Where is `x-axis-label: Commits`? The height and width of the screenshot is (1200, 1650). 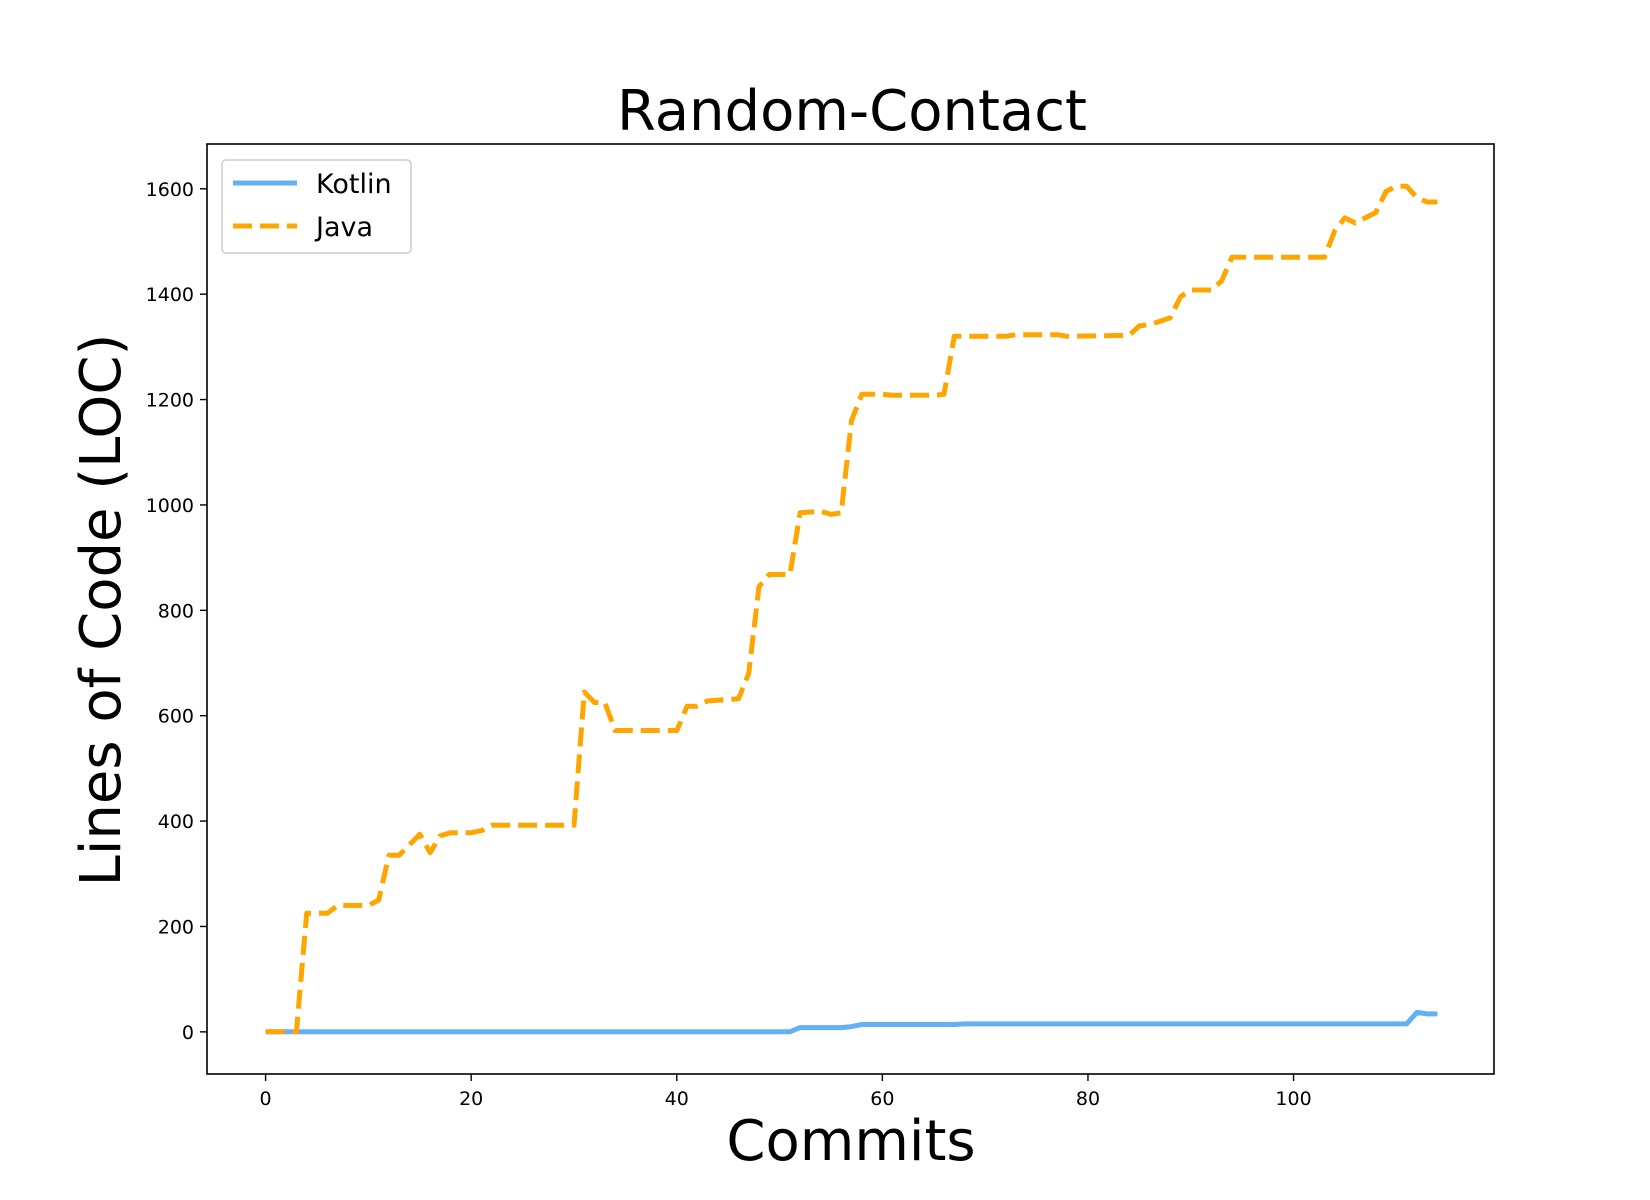 x-axis-label: Commits is located at coordinates (850, 1141).